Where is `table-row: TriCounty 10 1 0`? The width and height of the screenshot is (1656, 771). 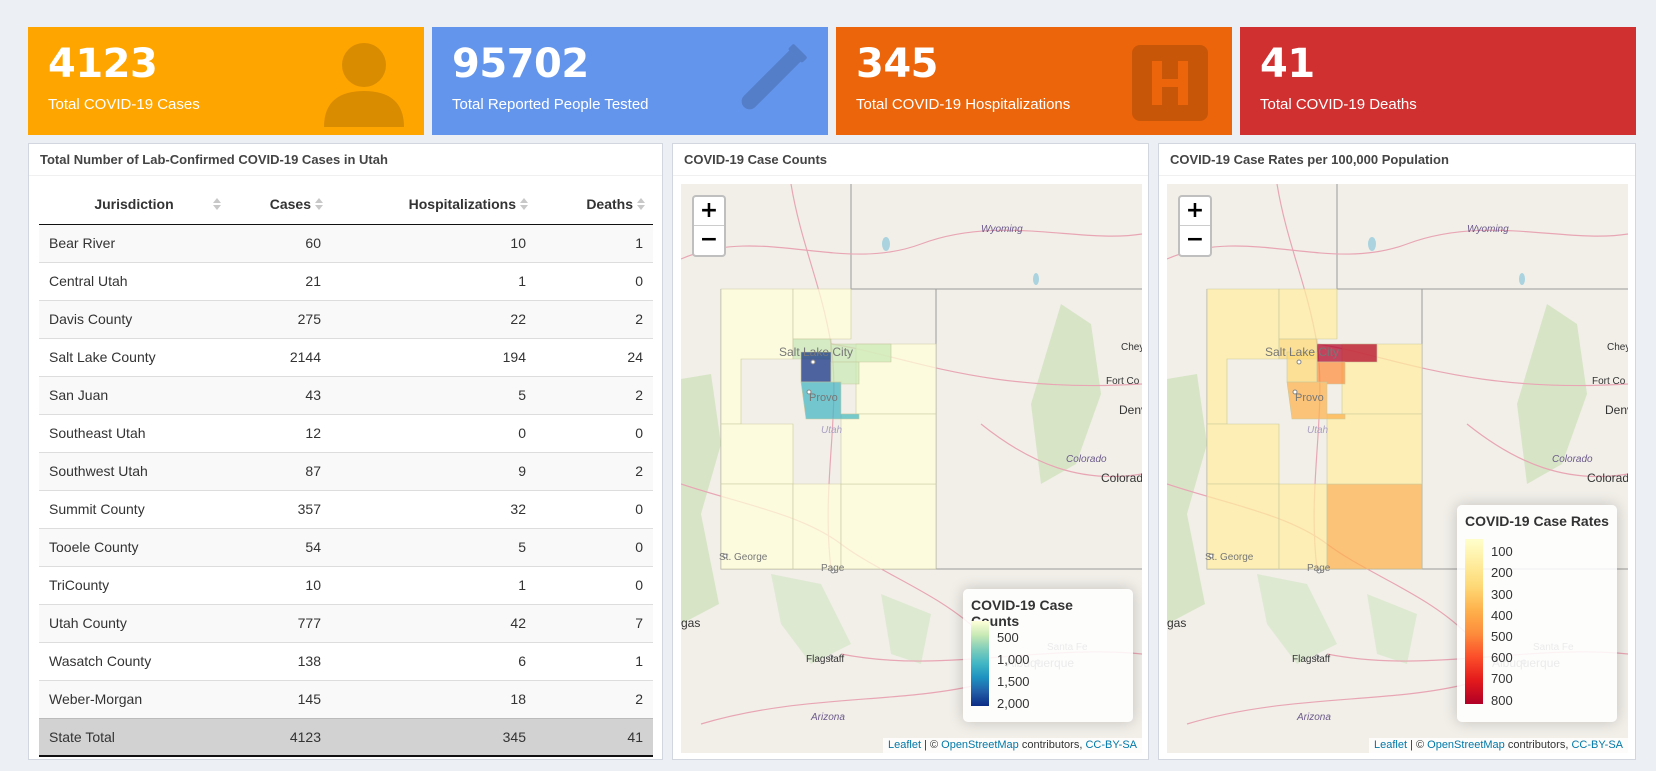 table-row: TriCounty 10 1 0 is located at coordinates (346, 584).